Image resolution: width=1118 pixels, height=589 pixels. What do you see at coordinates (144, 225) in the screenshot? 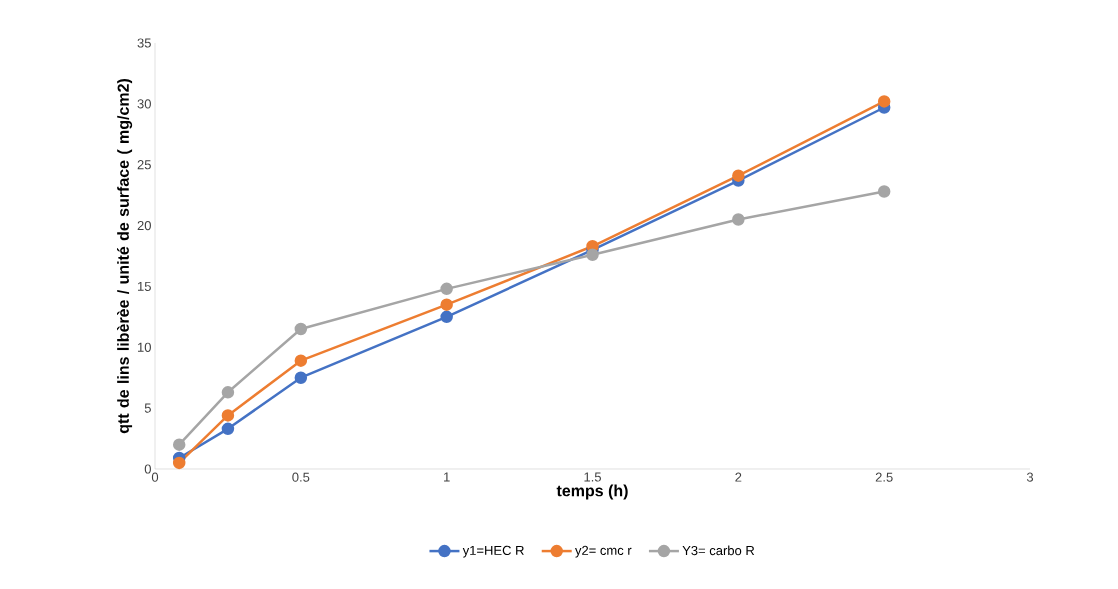
I see `y-tick-label: 20` at bounding box center [144, 225].